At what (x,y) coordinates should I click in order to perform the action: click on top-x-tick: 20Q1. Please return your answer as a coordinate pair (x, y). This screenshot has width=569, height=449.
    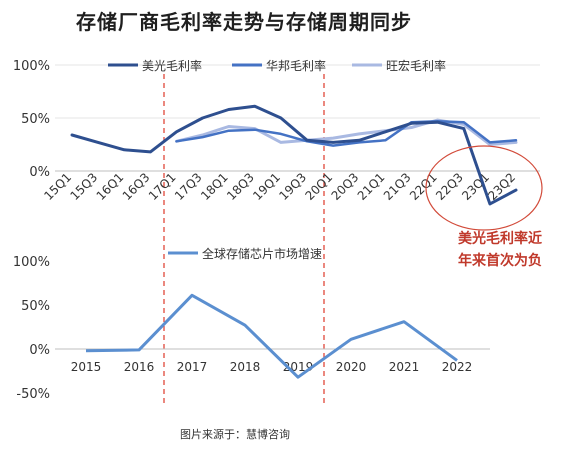
    Looking at the image, I should click on (319, 186).